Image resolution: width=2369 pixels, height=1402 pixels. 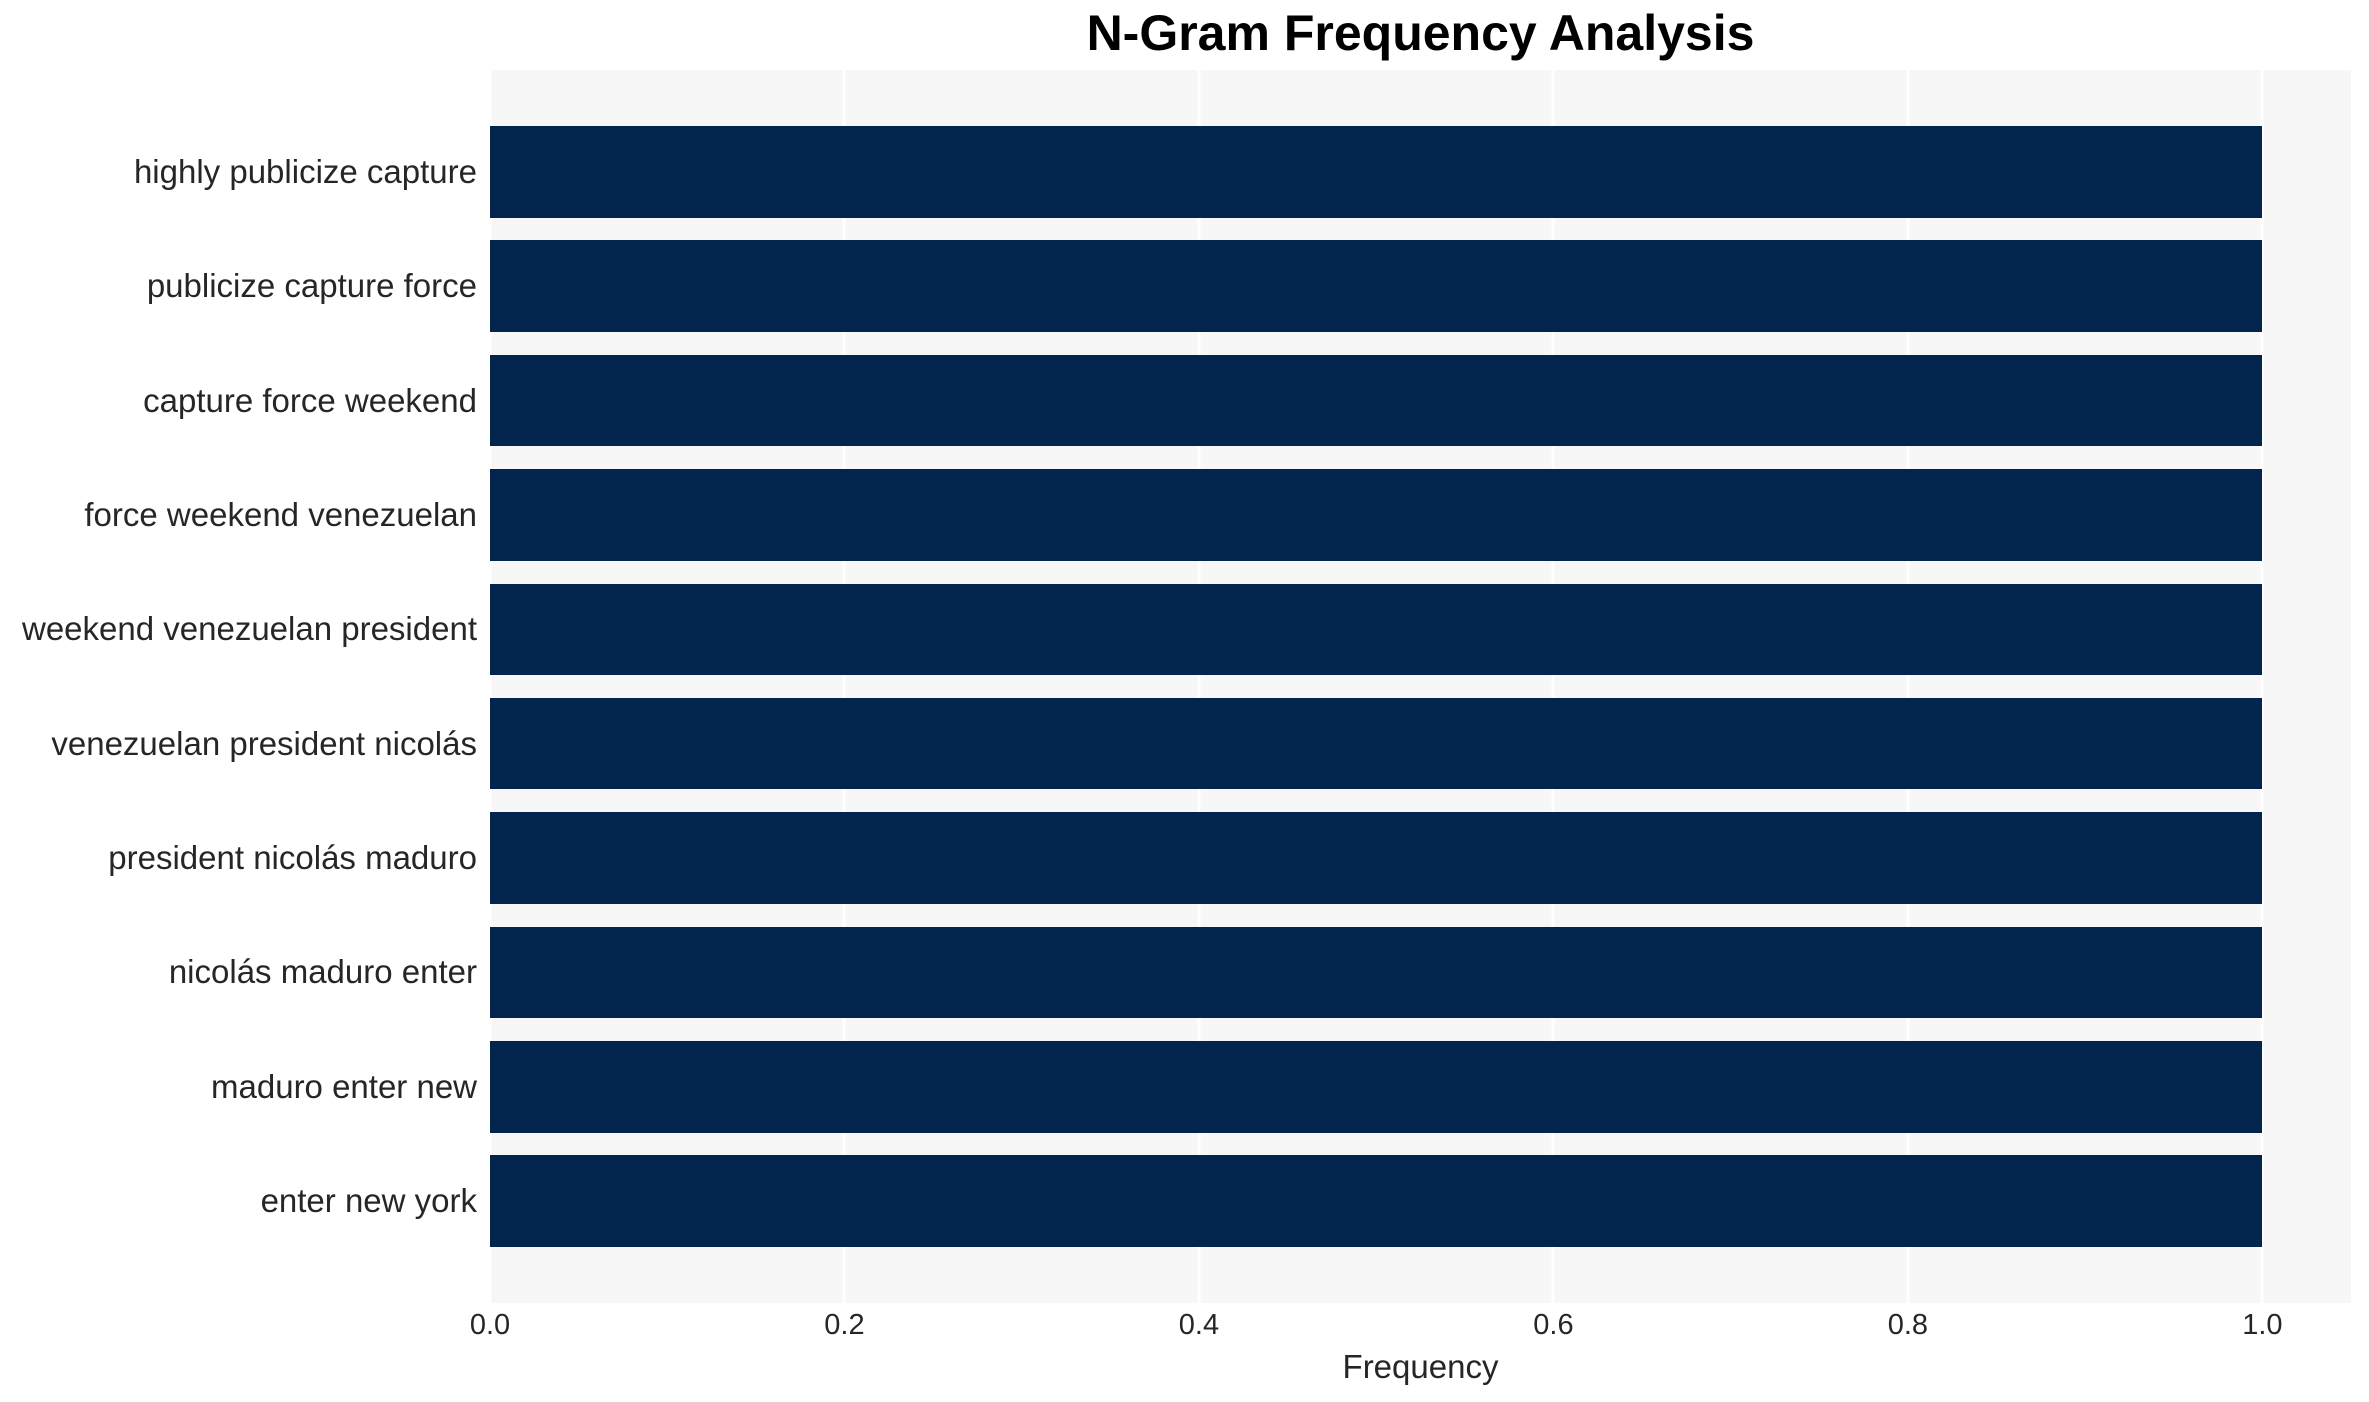 What do you see at coordinates (280, 514) in the screenshot?
I see `y-tick-label: force weekend venezuelan` at bounding box center [280, 514].